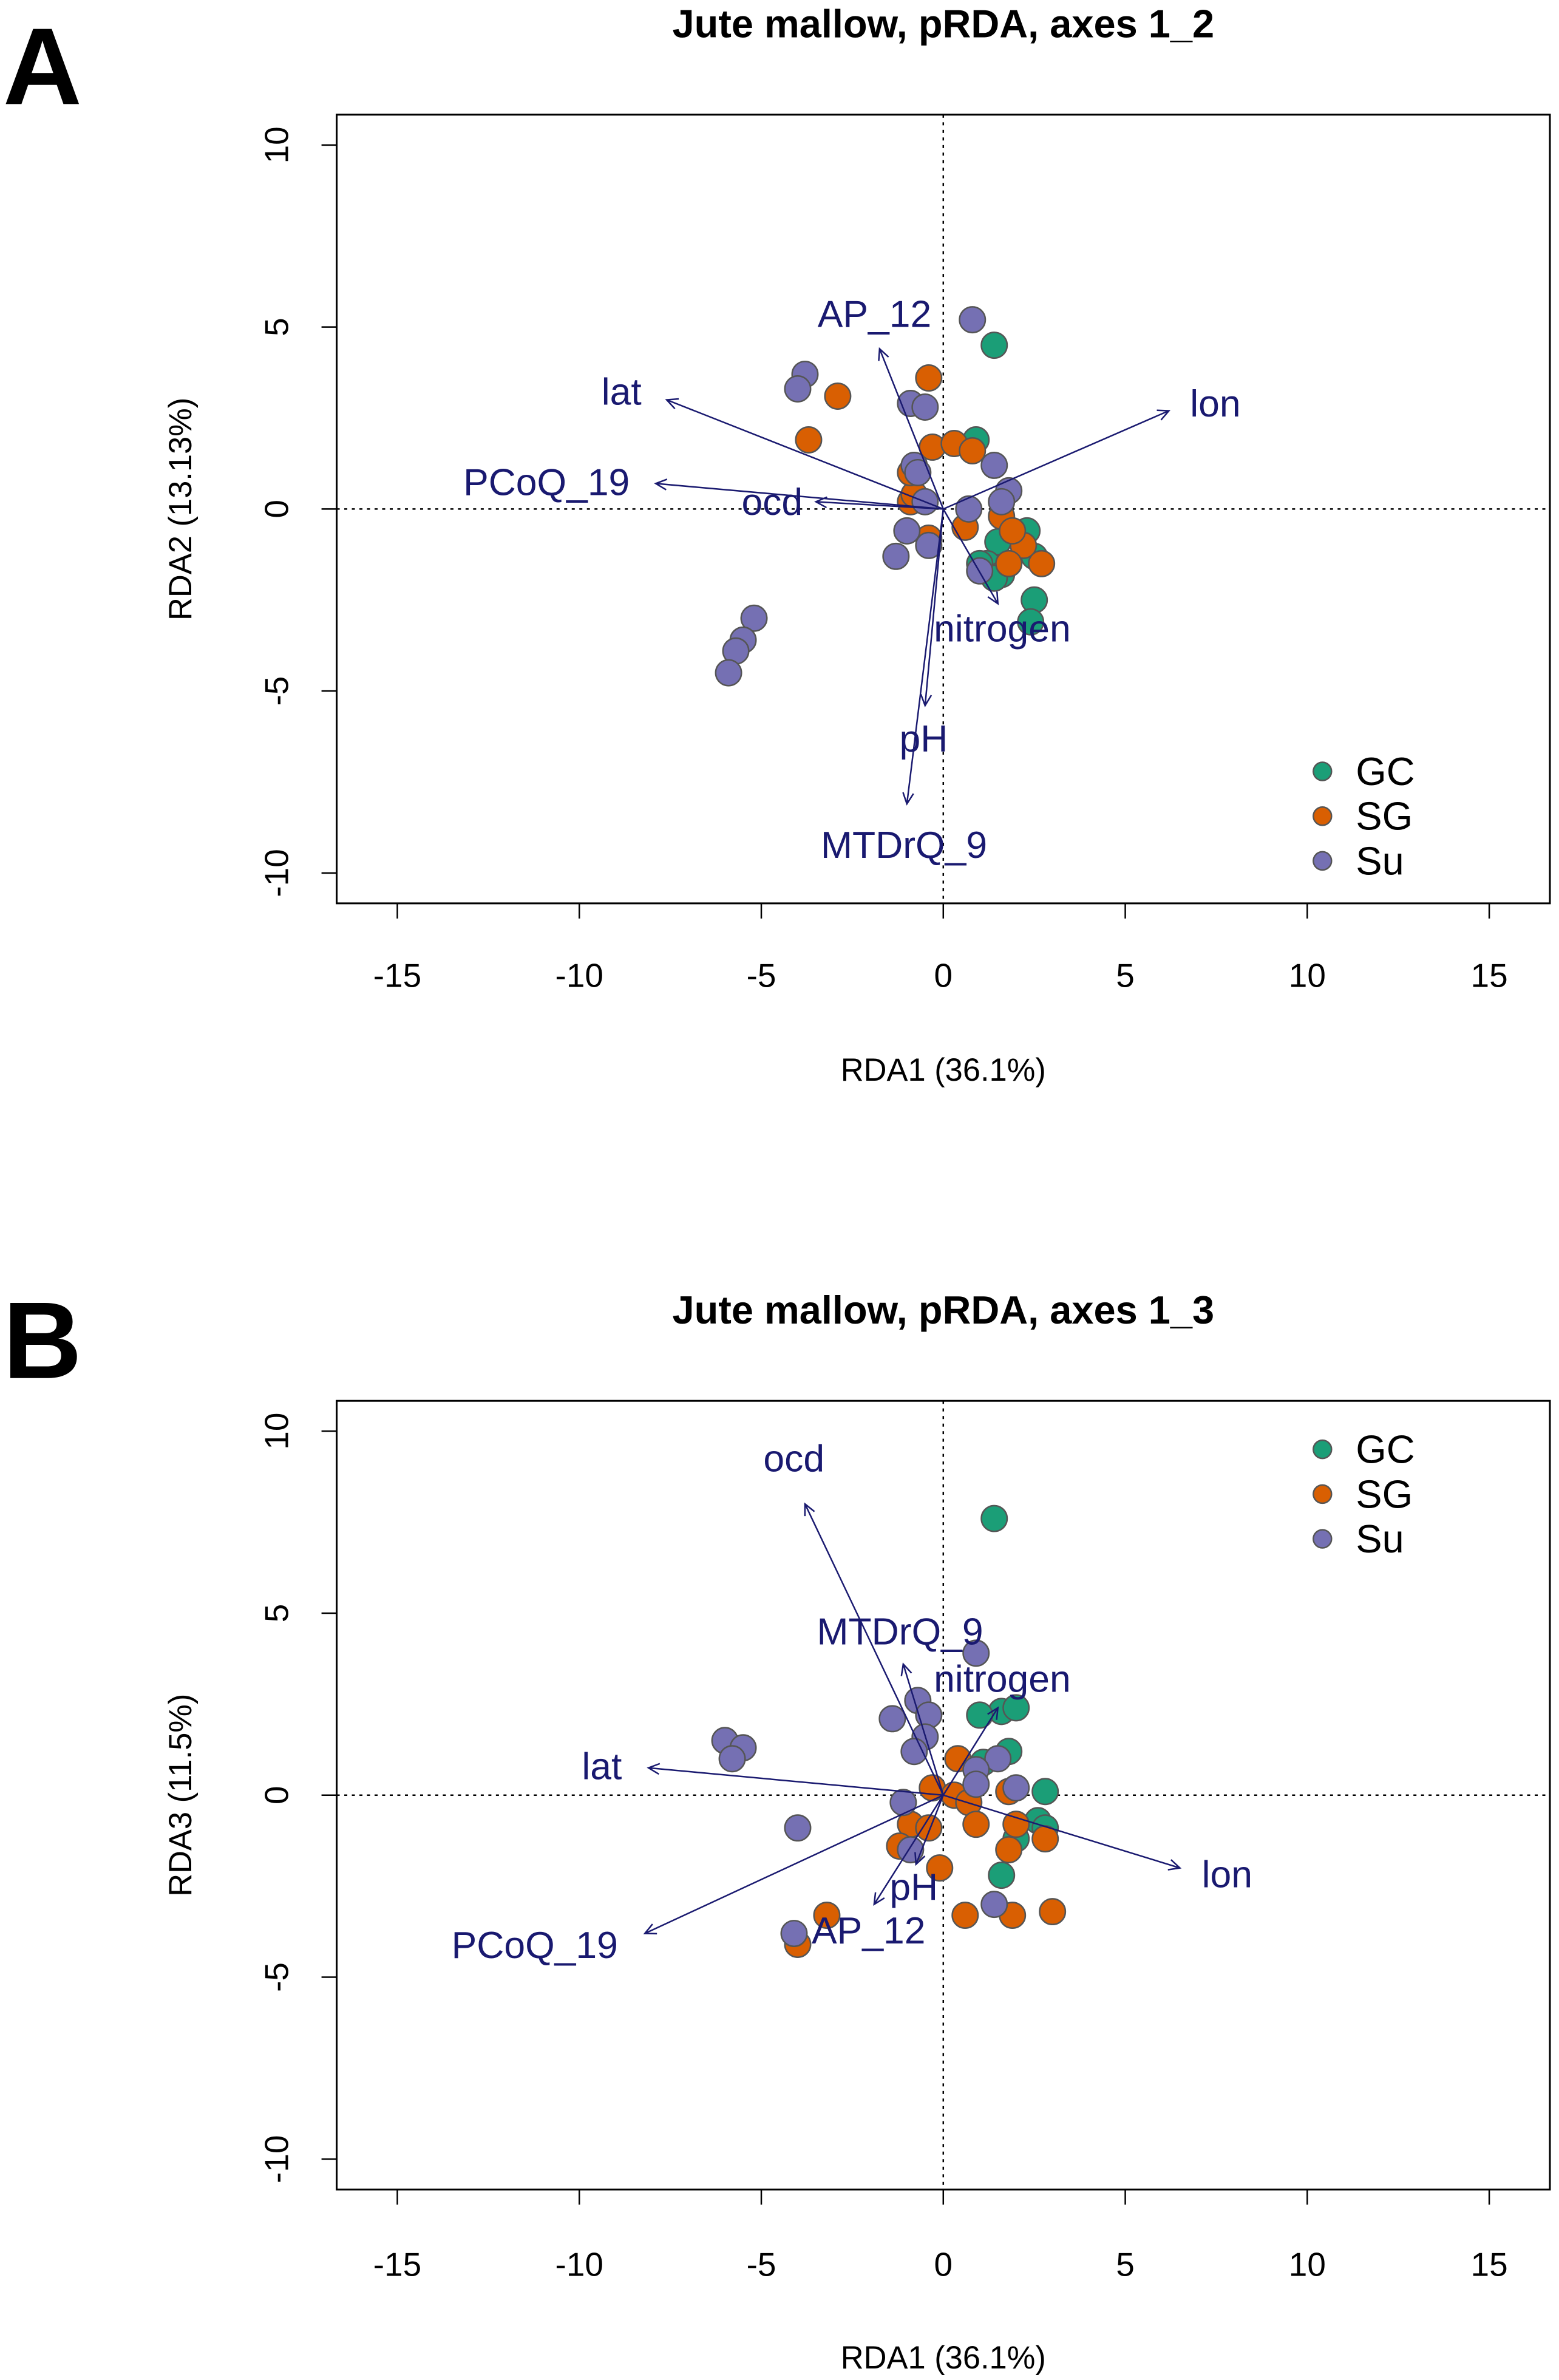 The height and width of the screenshot is (2380, 1559). What do you see at coordinates (277, 1613) in the screenshot?
I see `y-tick-label: 5` at bounding box center [277, 1613].